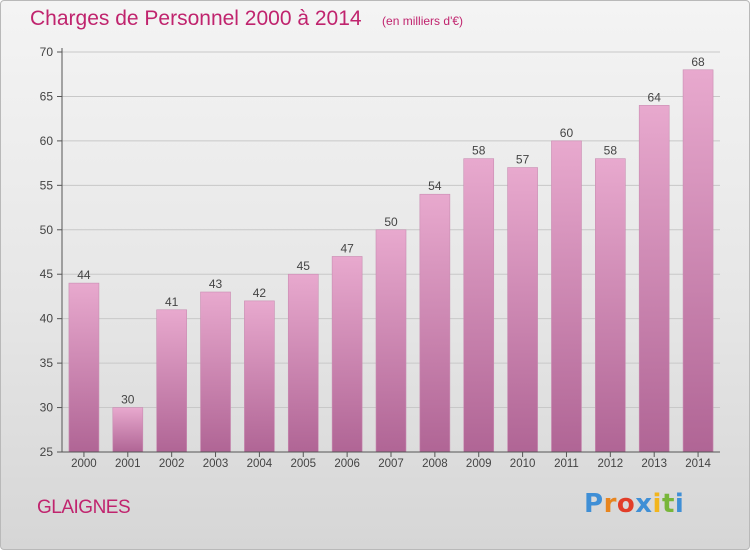 The width and height of the screenshot is (750, 550). I want to click on y-tick-label: 55, so click(47, 185).